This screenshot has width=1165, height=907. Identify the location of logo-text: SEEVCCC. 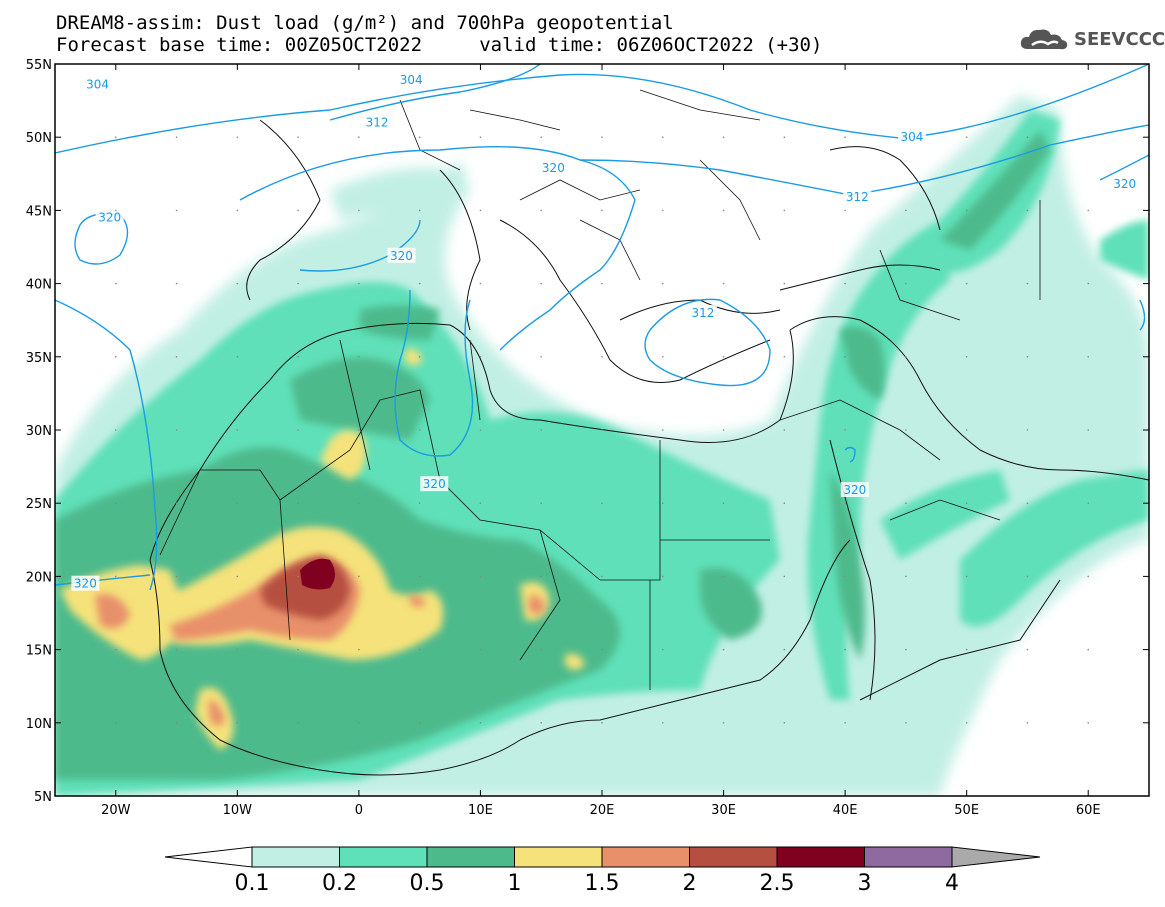
(1119, 39).